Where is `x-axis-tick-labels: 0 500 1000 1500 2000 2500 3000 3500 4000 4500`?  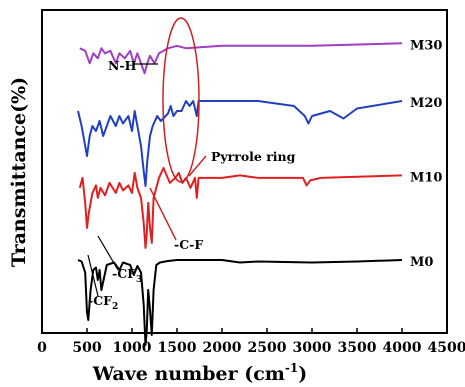
x-axis-tick-labels: 0 500 1000 1500 2000 2500 3000 3500 4000 4500 is located at coordinates (251, 348).